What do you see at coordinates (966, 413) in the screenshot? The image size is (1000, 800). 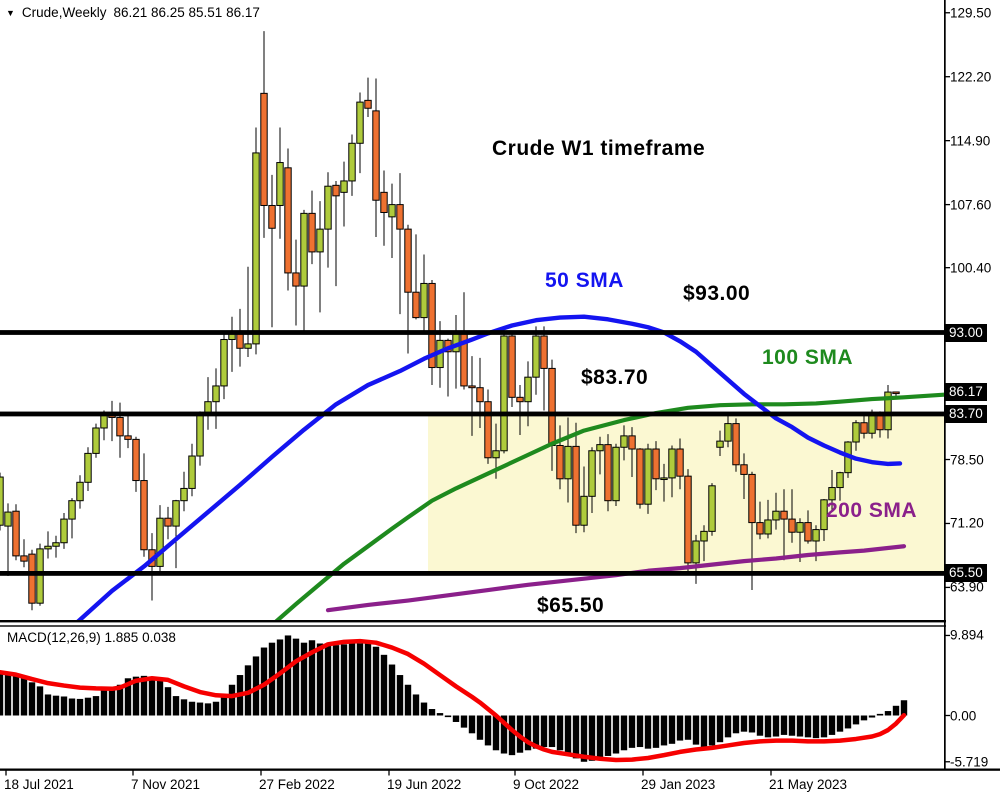 I see `price-axis-badge: 83.70` at bounding box center [966, 413].